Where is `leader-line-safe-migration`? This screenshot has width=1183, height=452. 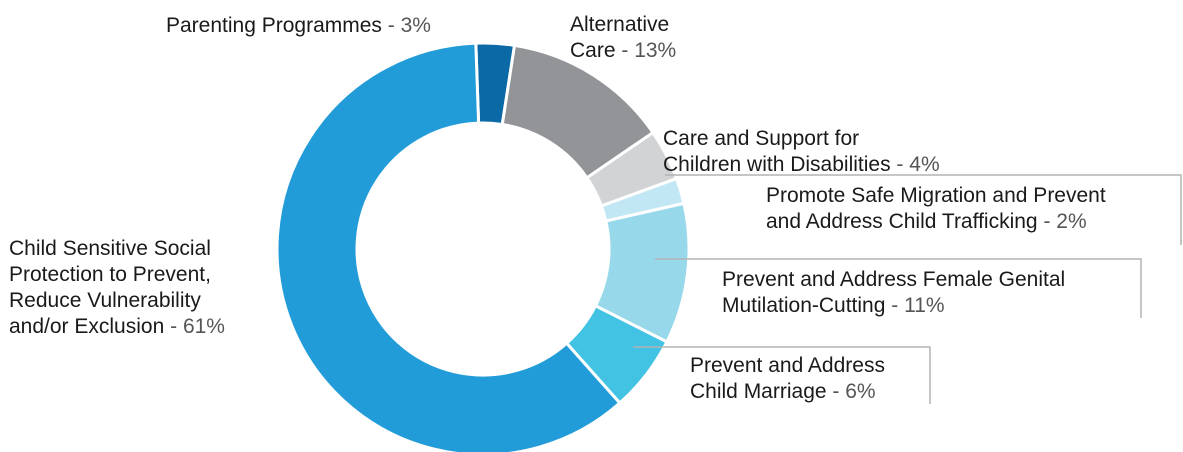
leader-line-safe-migration is located at coordinates (923, 209).